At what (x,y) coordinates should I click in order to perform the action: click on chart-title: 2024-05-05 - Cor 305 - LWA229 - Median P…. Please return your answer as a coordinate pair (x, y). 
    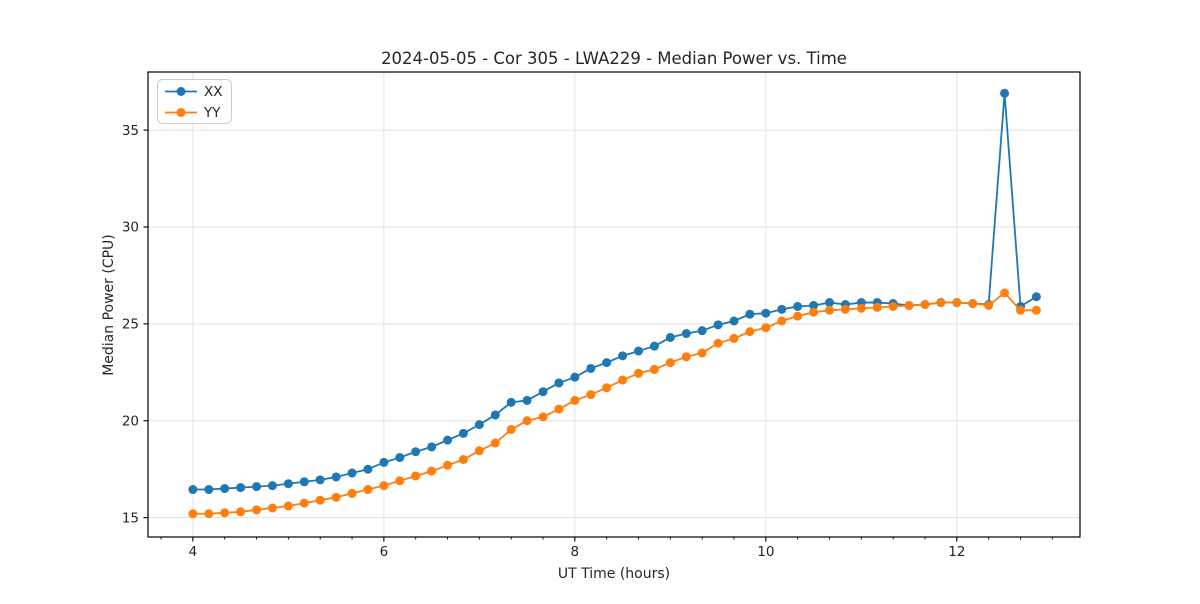
    Looking at the image, I should click on (614, 58).